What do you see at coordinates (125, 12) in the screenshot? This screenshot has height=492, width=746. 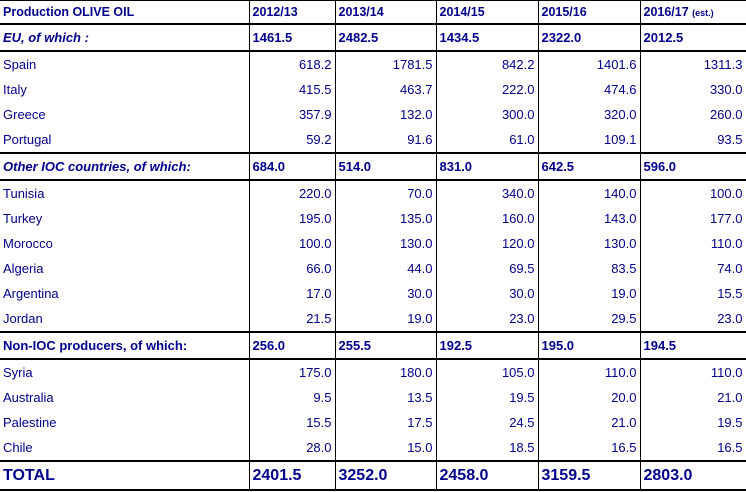 I see `table-title: Production OLIVE OIL` at bounding box center [125, 12].